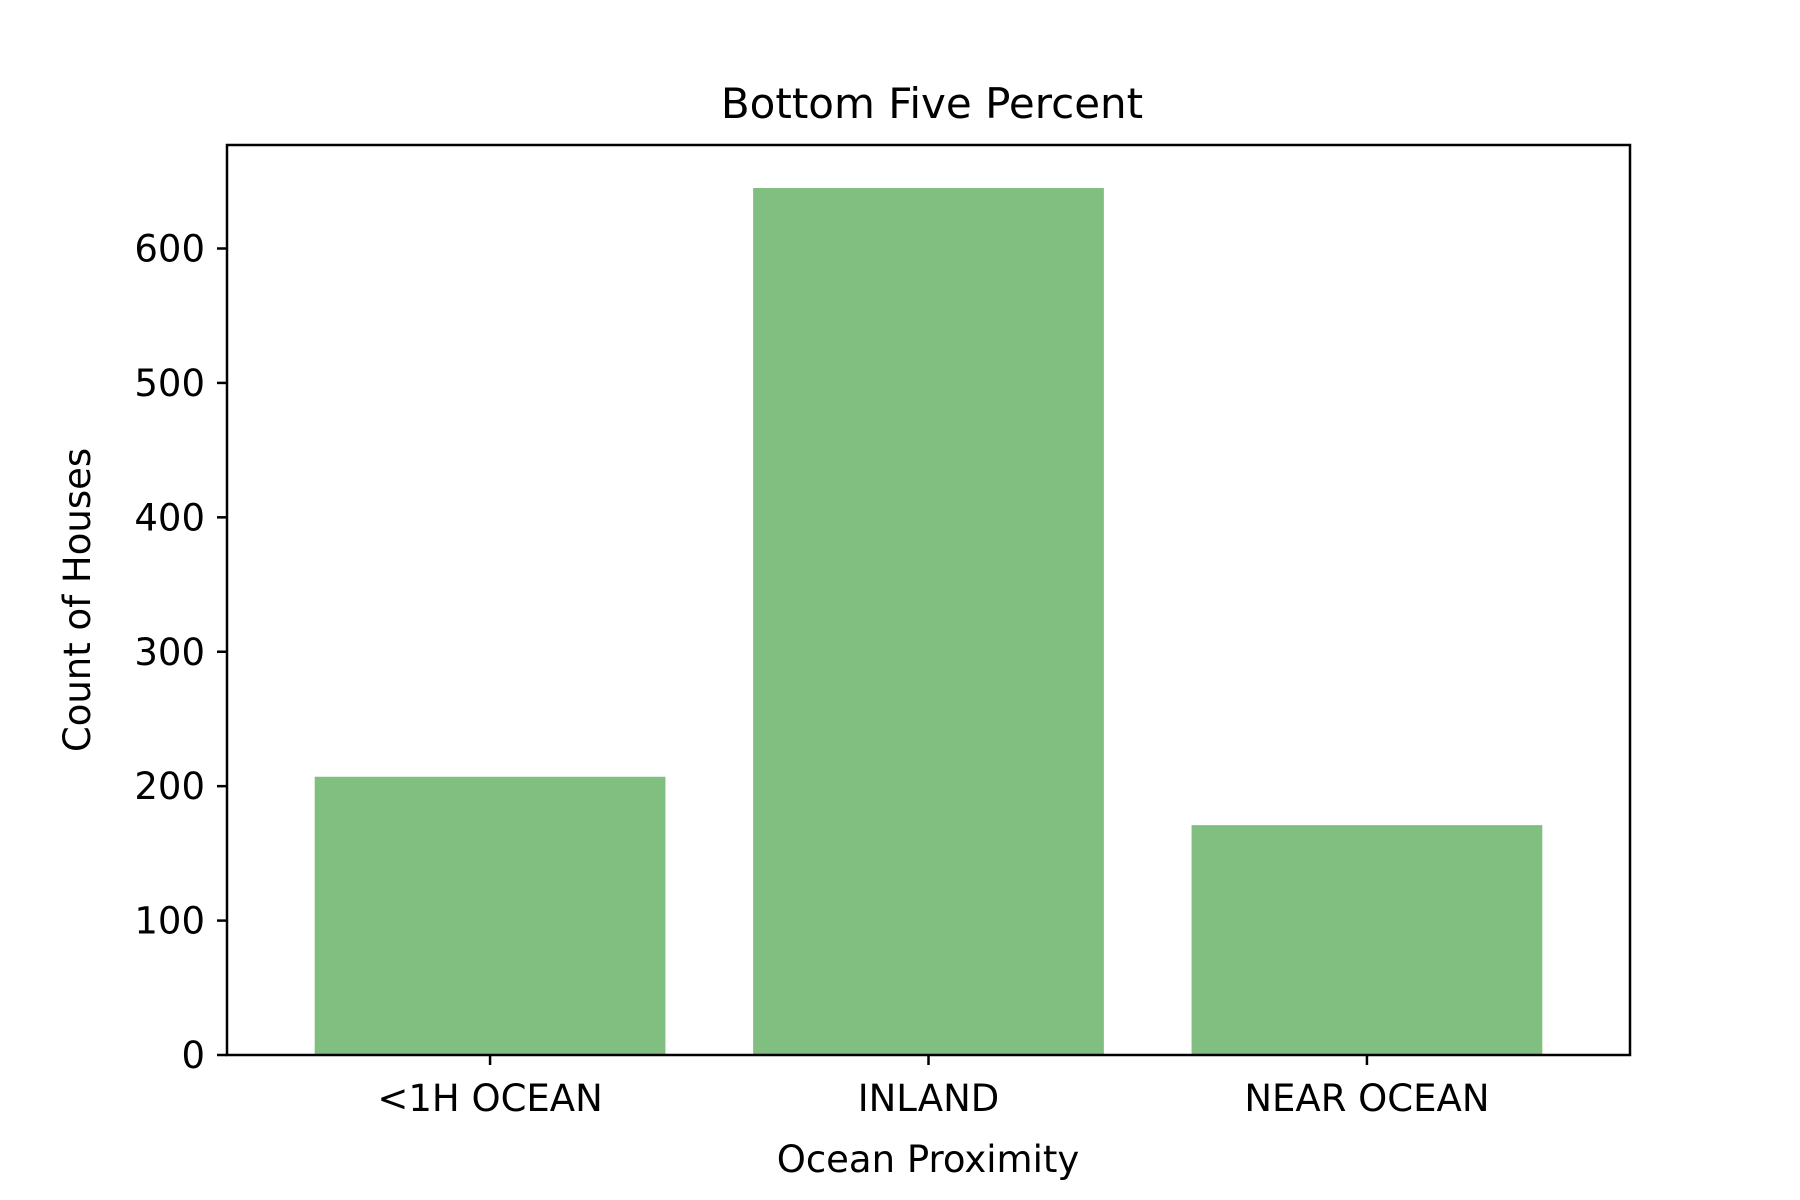 This screenshot has height=1200, width=1800. What do you see at coordinates (169, 921) in the screenshot?
I see `y-tick-label: 100` at bounding box center [169, 921].